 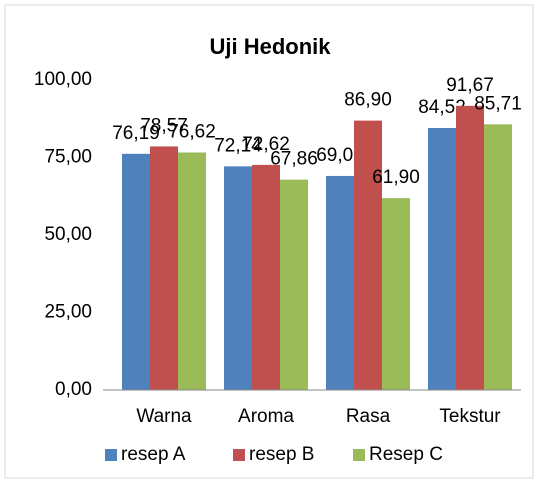 What do you see at coordinates (68, 312) in the screenshot?
I see `y-tick-label: 25,00` at bounding box center [68, 312].